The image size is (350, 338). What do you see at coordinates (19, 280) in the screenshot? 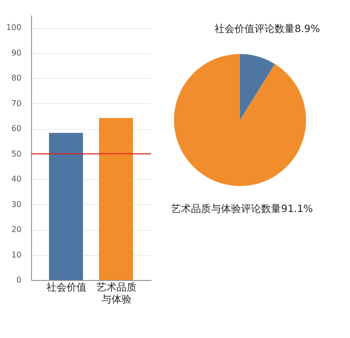
I see `y-tick-label: 0` at bounding box center [19, 280].